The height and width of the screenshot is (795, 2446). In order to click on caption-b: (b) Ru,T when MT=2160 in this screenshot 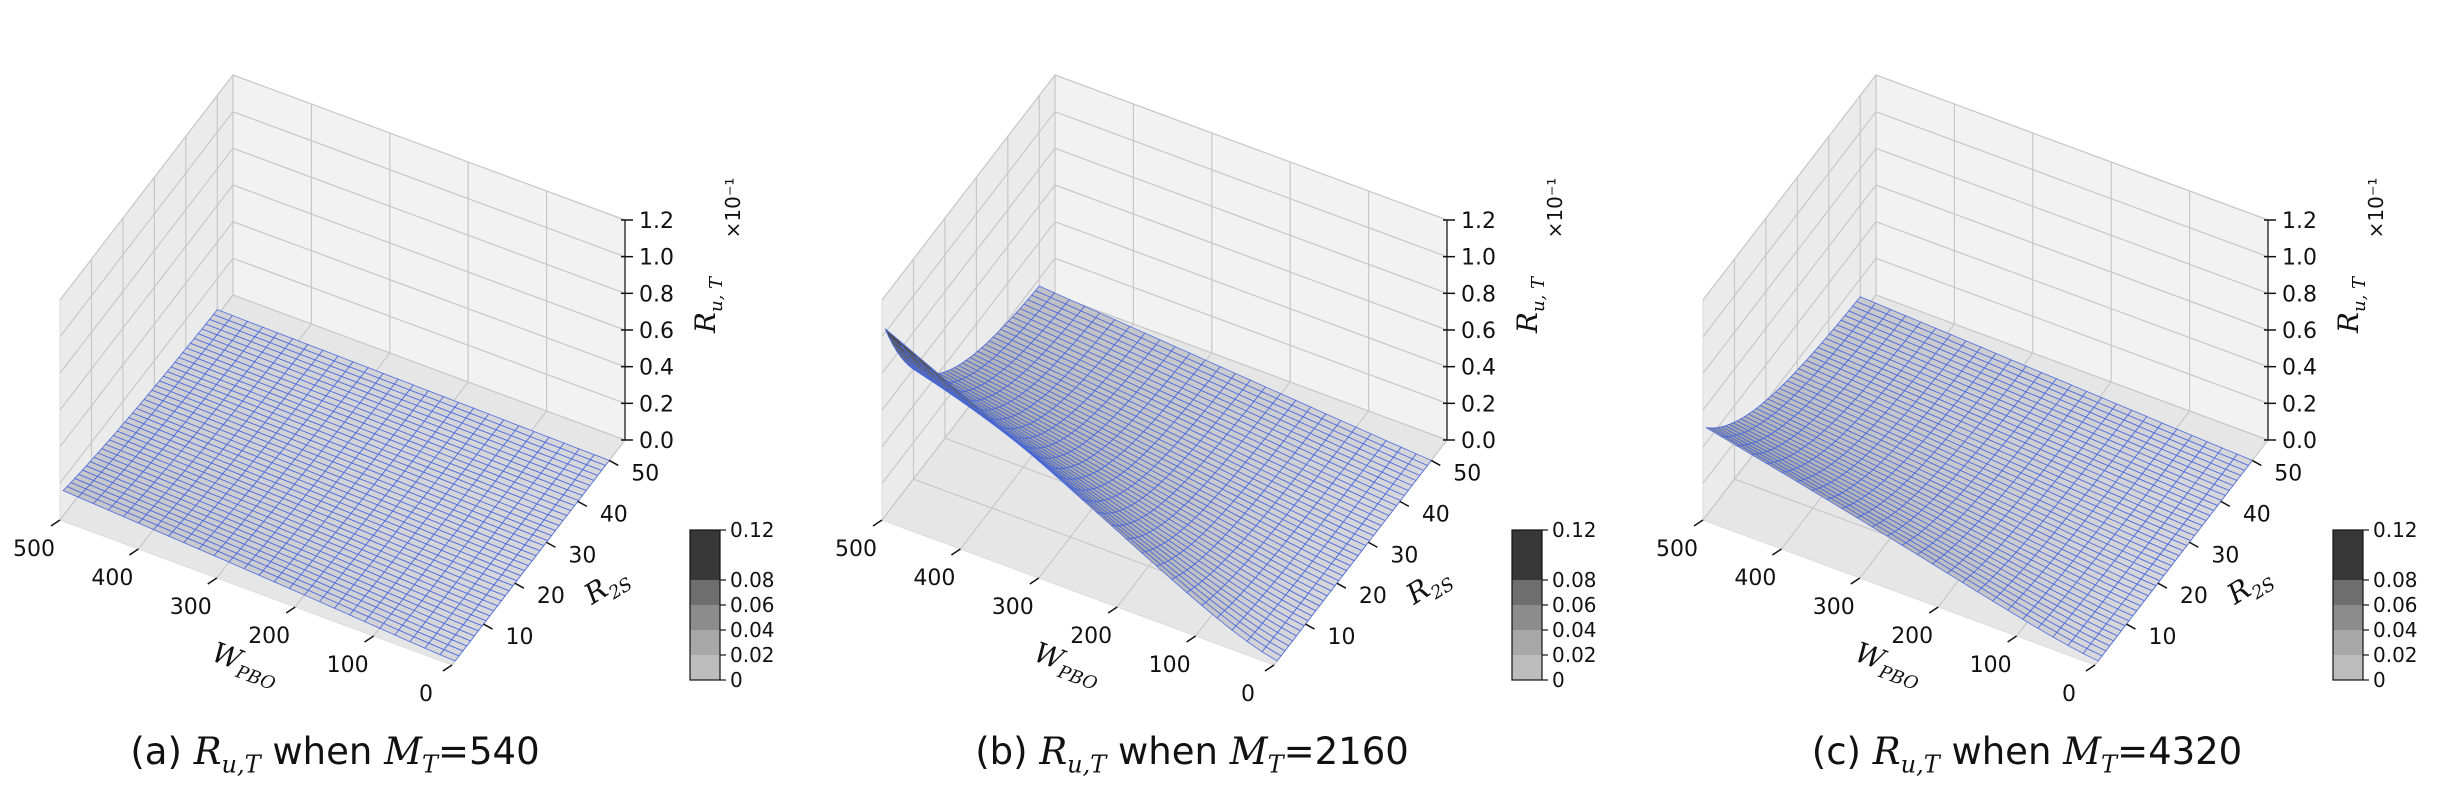, I will do `click(1192, 754)`.